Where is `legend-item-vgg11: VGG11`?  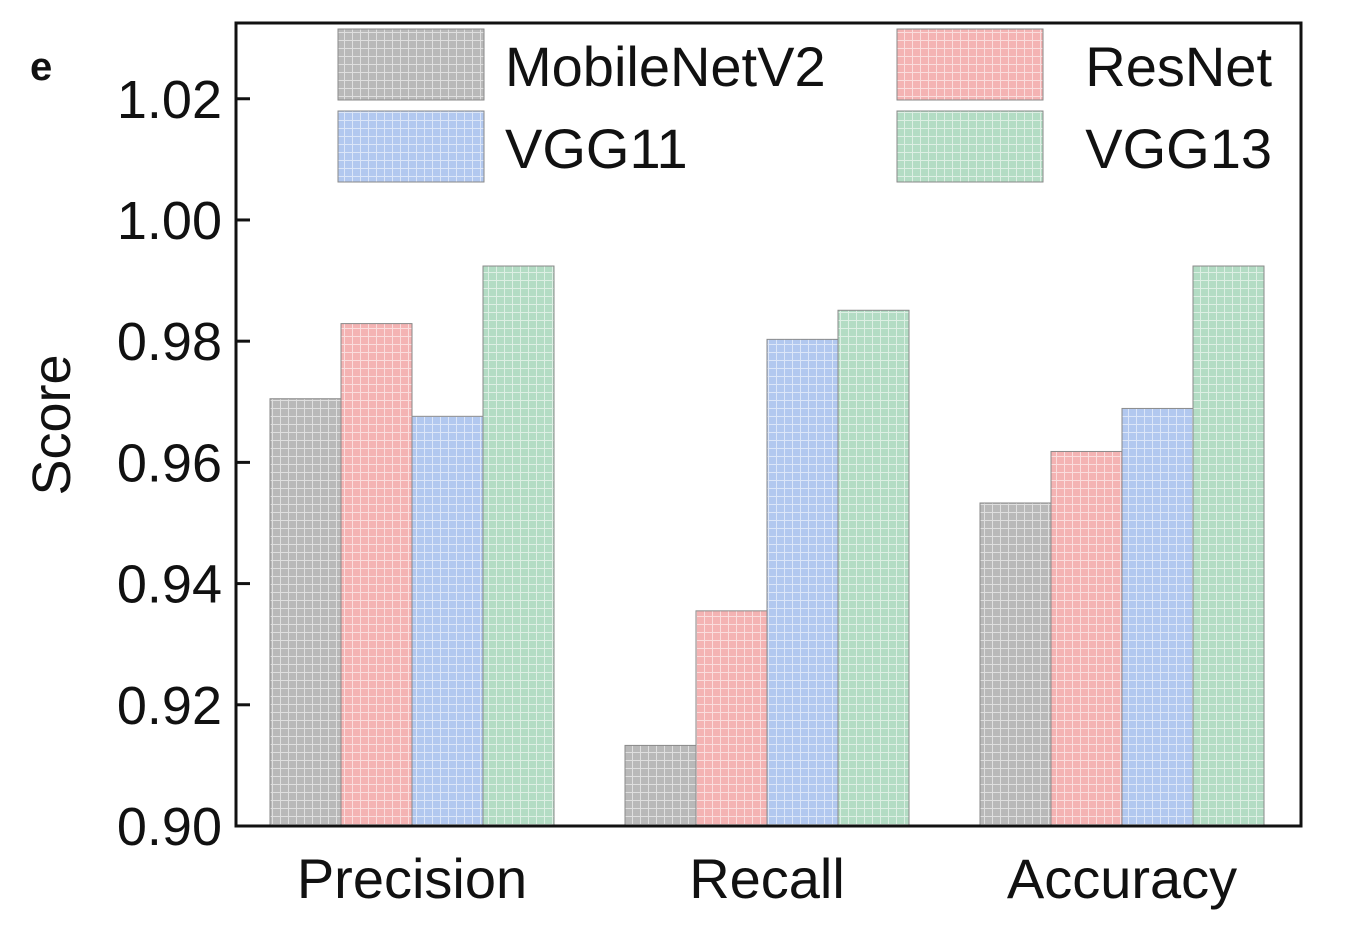
legend-item-vgg11: VGG11 is located at coordinates (512, 146).